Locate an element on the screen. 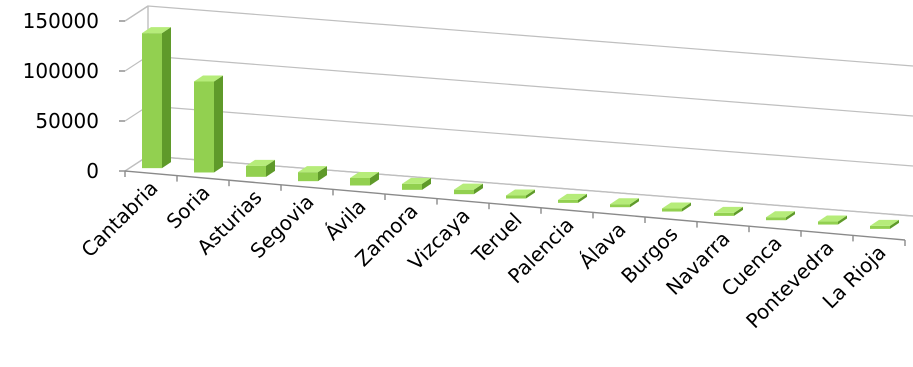 The image size is (913, 367). y-tick-label: 150000 is located at coordinates (61, 21).